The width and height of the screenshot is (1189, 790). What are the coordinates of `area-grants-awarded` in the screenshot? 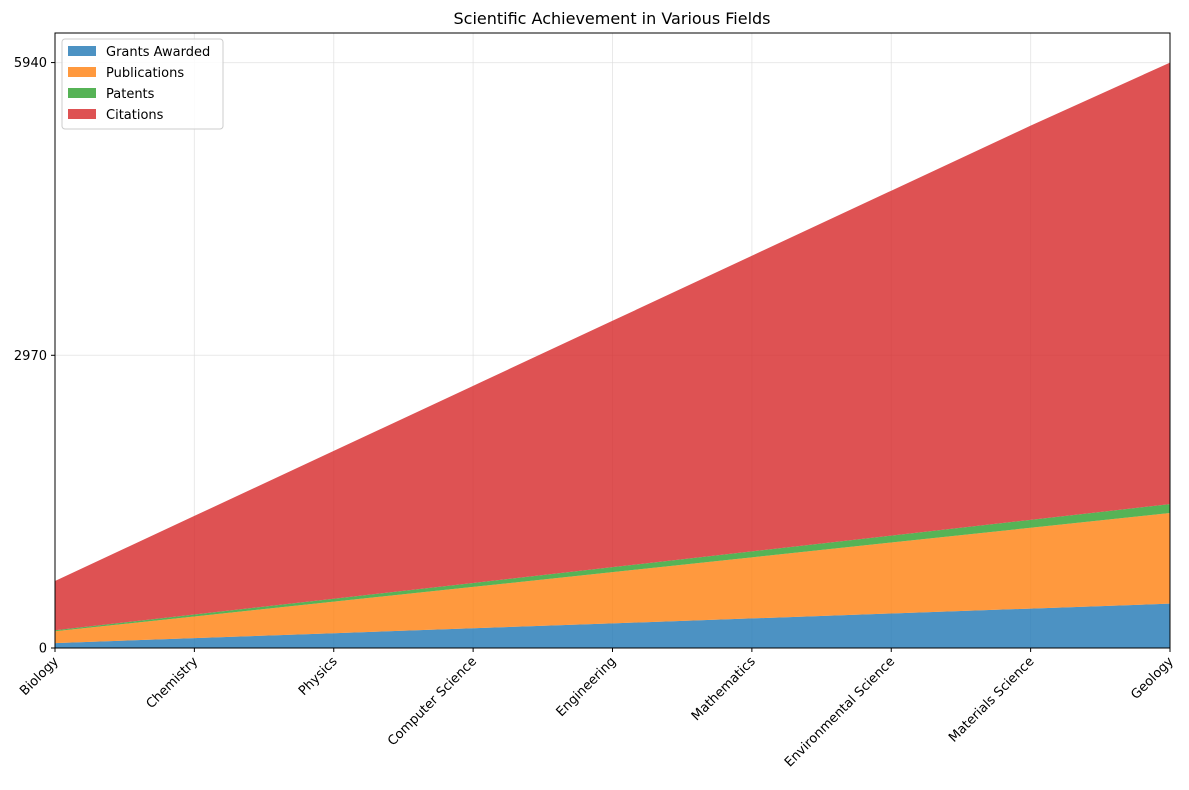 It's located at (612, 625).